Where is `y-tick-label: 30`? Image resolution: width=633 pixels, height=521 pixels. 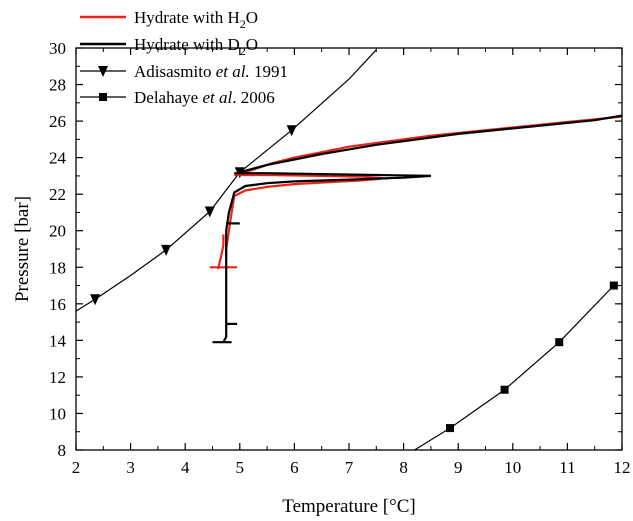 y-tick-label: 30 is located at coordinates (57, 48).